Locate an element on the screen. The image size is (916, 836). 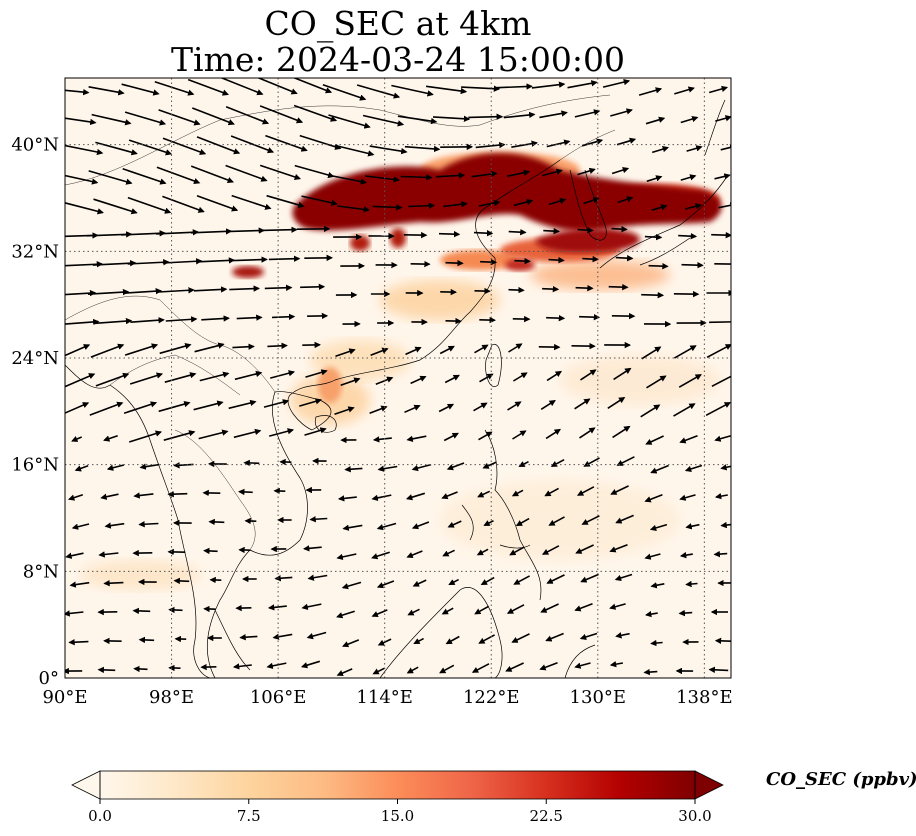
colorbar-under-extension is located at coordinates (86, 785).